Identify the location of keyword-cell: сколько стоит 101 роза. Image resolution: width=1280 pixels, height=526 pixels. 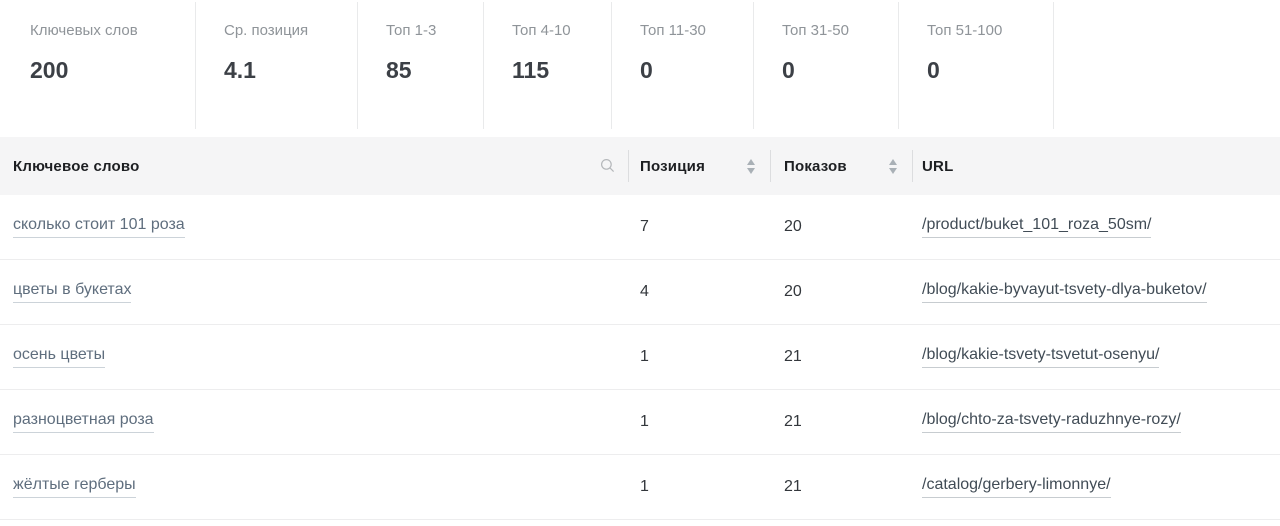
(314, 227).